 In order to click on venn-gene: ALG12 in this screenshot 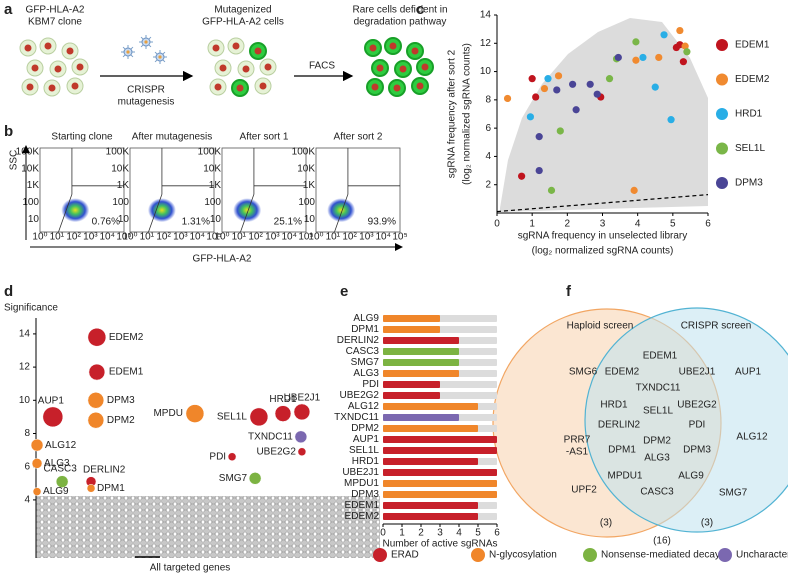, I will do `click(752, 437)`.